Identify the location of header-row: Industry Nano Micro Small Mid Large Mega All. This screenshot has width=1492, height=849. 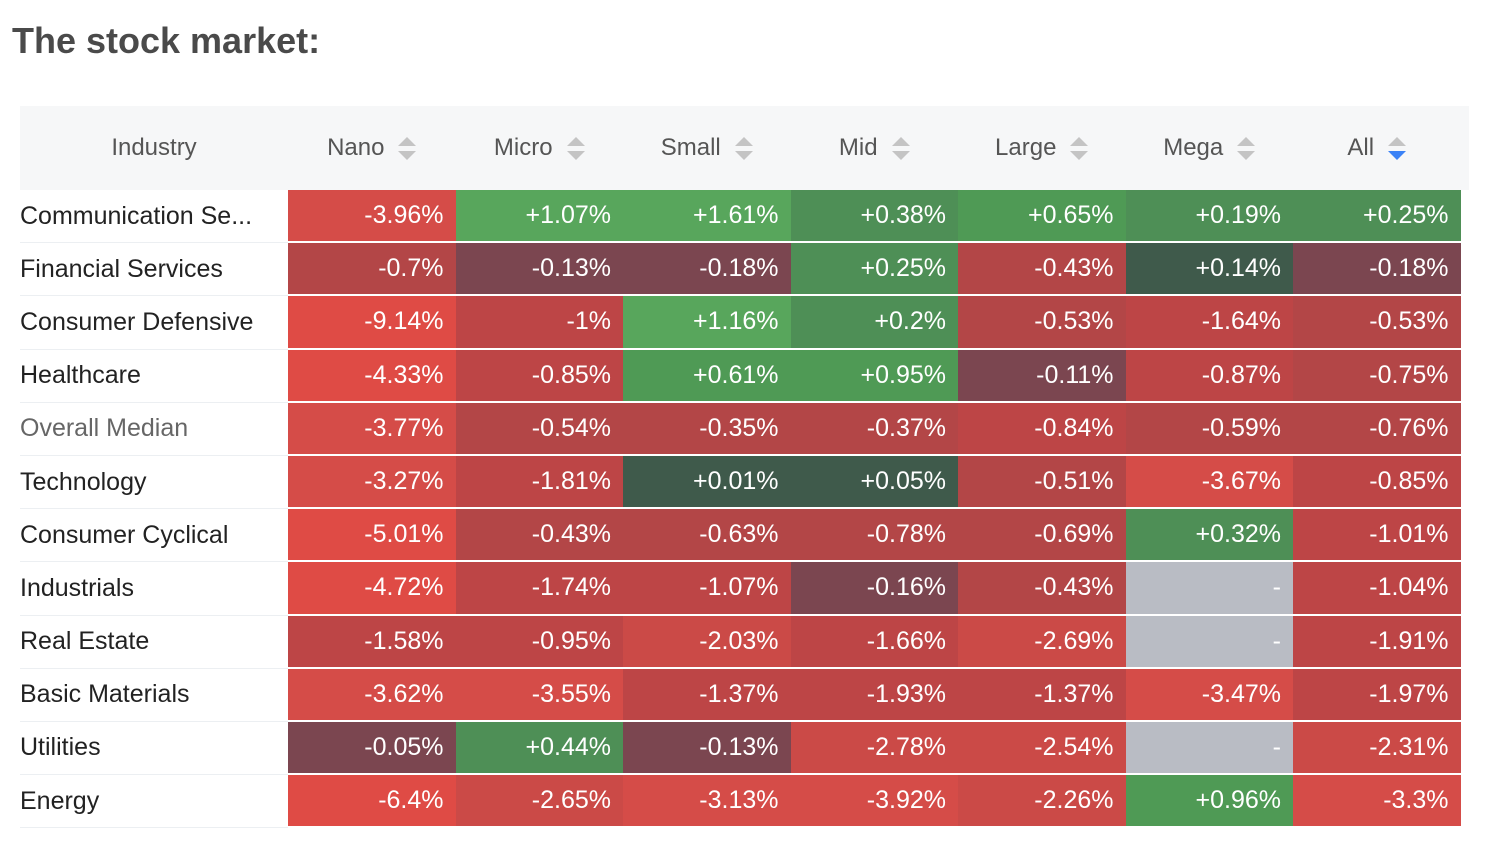
(744, 148).